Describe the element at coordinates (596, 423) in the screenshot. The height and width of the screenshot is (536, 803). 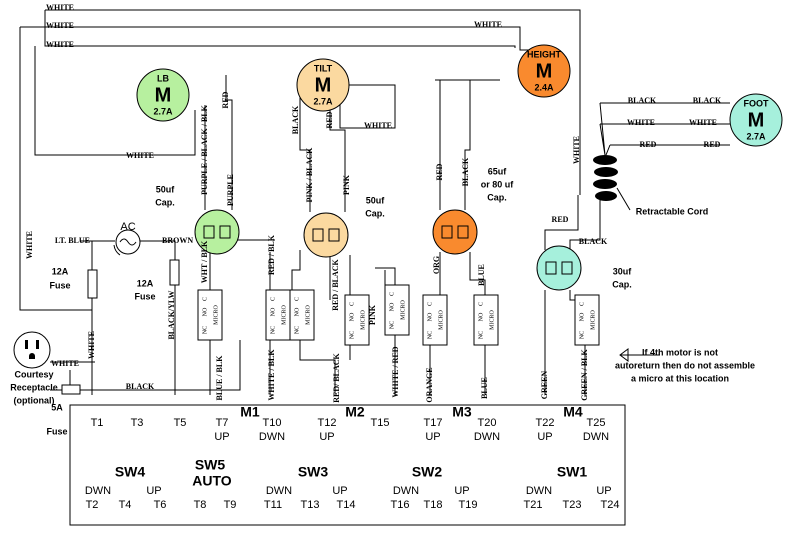
I see `terminal-label: T25` at that location.